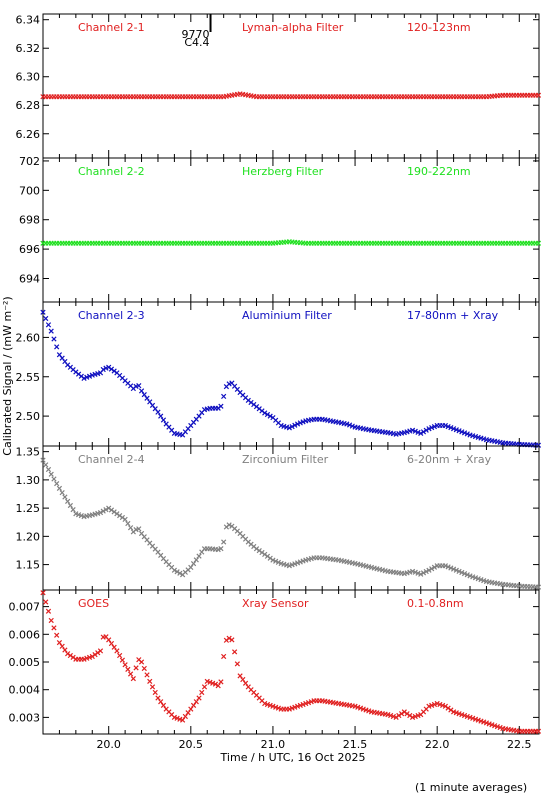 This screenshot has width=550, height=800. I want to click on panel-band-label: 120-123nm, so click(439, 27).